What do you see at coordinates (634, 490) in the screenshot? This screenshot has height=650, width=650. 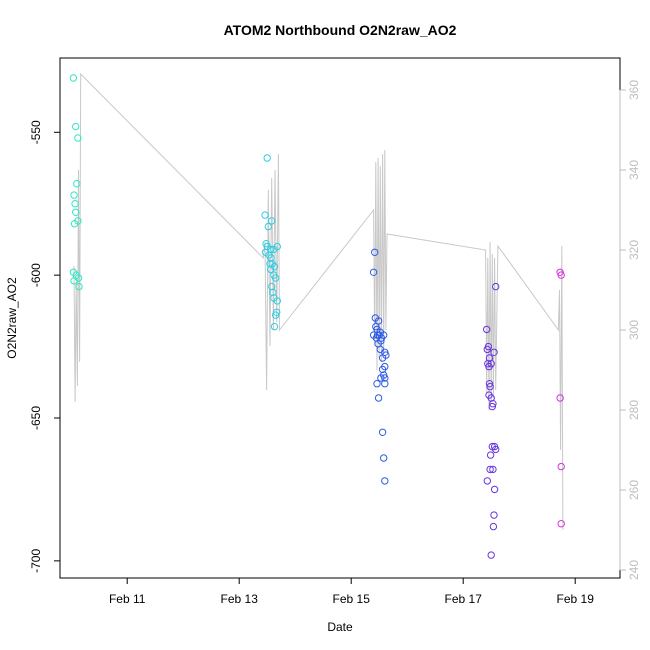 I see `right-tick-label: 260` at bounding box center [634, 490].